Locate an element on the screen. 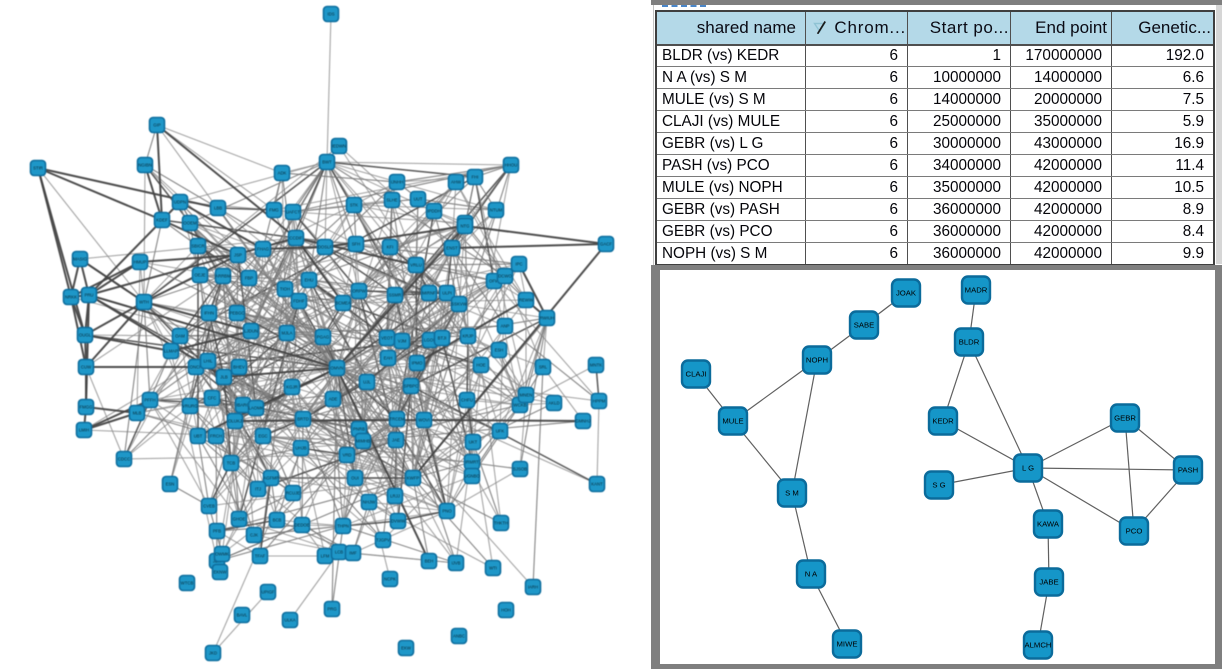 Image resolution: width=1222 pixels, height=669 pixels. svg-text: LBB is located at coordinates (218, 208).